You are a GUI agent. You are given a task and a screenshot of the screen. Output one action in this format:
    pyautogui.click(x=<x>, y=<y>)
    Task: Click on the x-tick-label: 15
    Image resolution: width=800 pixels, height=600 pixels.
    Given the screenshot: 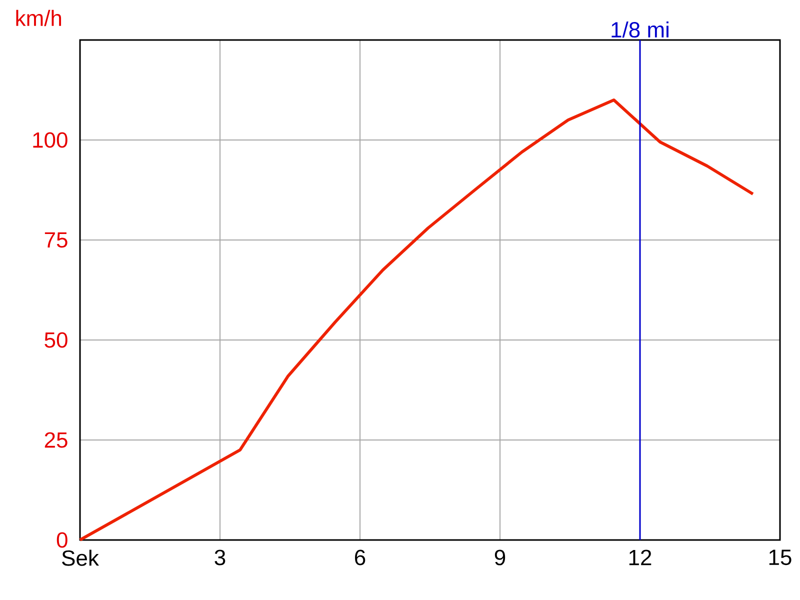 What is the action you would take?
    pyautogui.click(x=780, y=558)
    